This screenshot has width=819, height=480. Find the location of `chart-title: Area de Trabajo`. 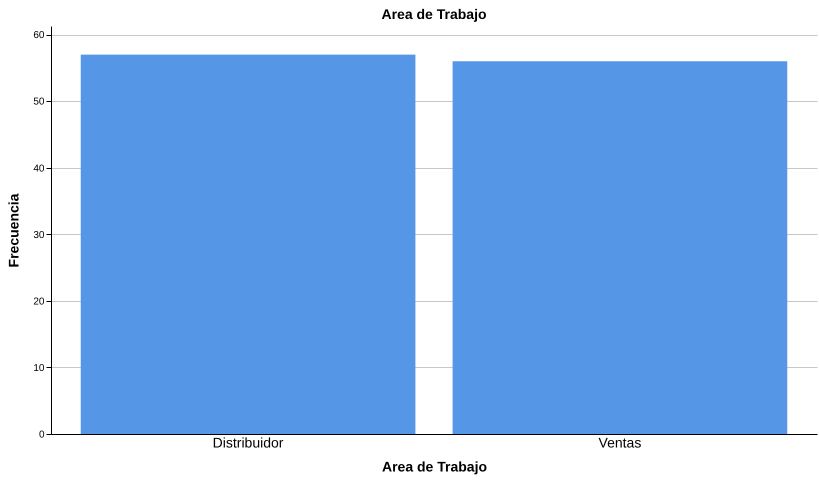

chart-title: Area de Trabajo is located at coordinates (434, 14).